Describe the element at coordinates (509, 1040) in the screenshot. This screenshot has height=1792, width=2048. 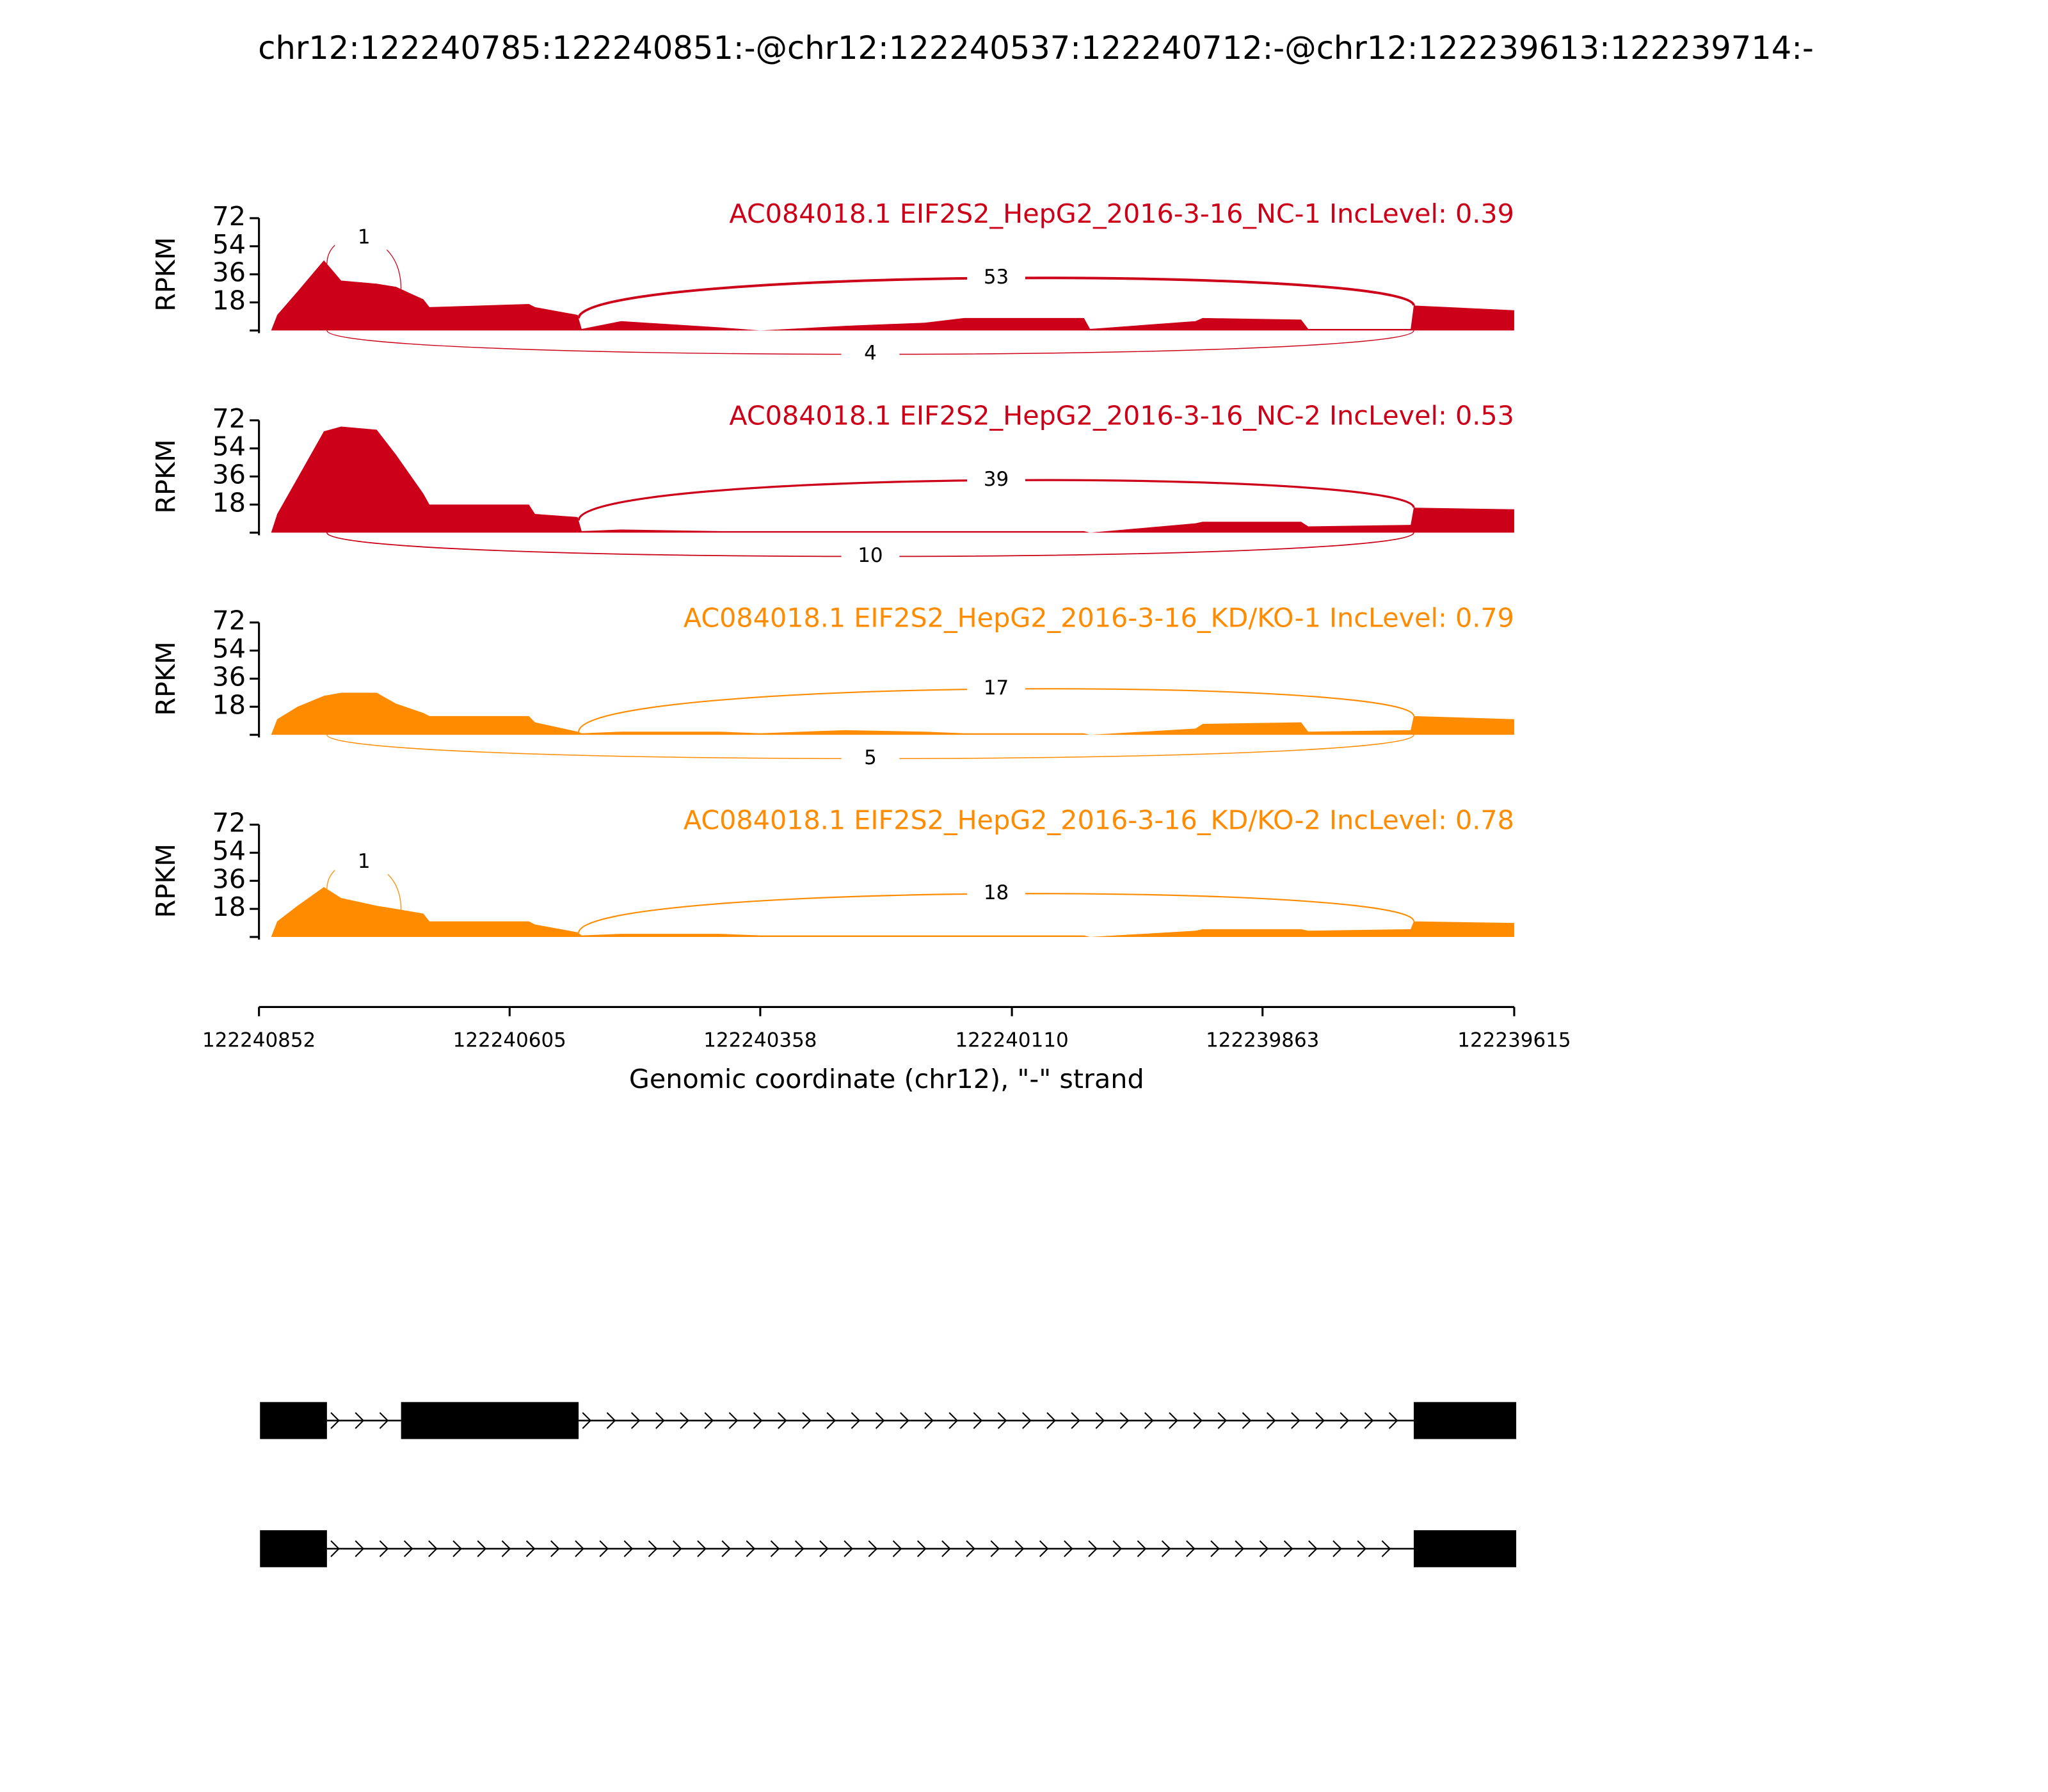
I see `x-tick-label: 122240605` at that location.